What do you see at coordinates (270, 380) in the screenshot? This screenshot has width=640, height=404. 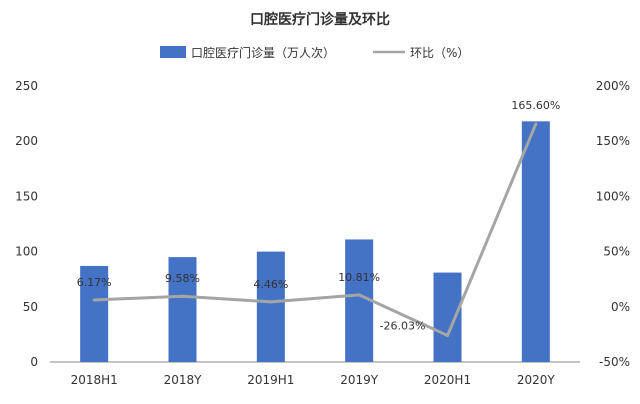 I see `x-tick-label: 2019H1` at bounding box center [270, 380].